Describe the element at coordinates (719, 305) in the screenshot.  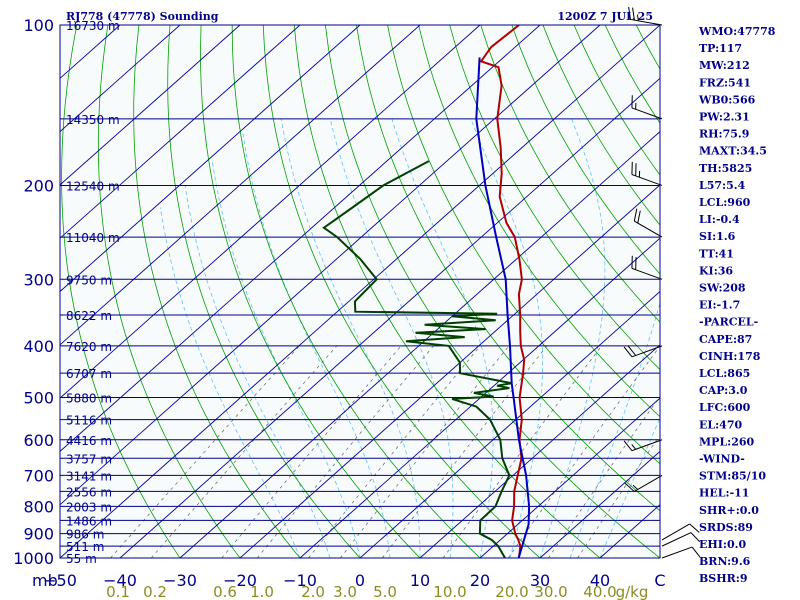
I see `index-value: EI:-1.7` at that location.